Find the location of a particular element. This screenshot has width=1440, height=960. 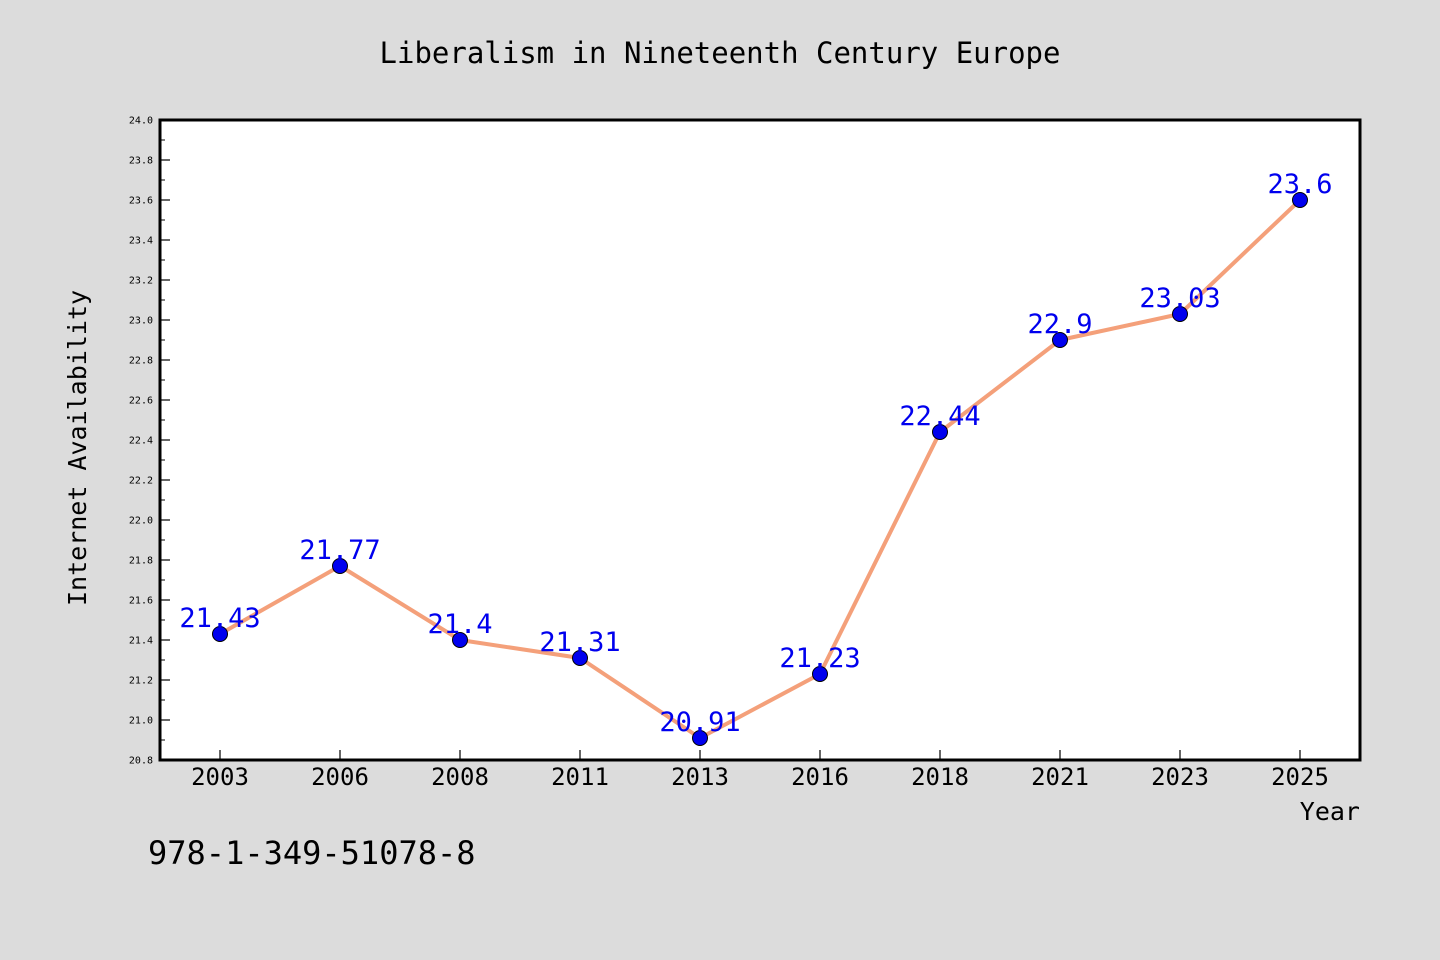

x-tick-label: 2006 is located at coordinates (340, 777).